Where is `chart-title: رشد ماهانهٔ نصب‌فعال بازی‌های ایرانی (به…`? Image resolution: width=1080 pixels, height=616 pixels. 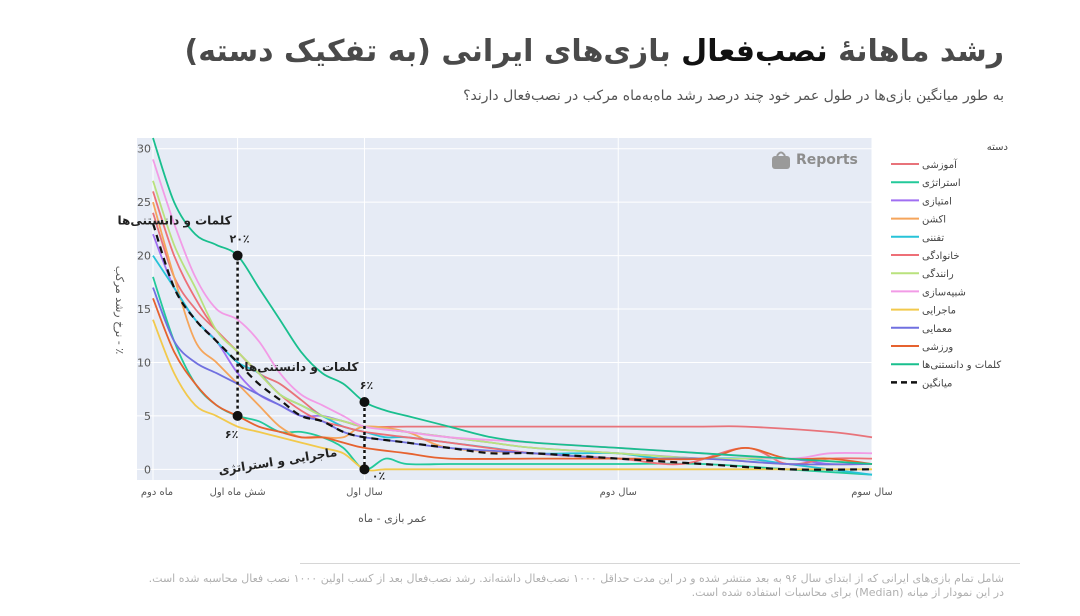 chart-title: رشد ماهانهٔ نصب‌فعال بازی‌های ایرانی (به… is located at coordinates (554, 52).